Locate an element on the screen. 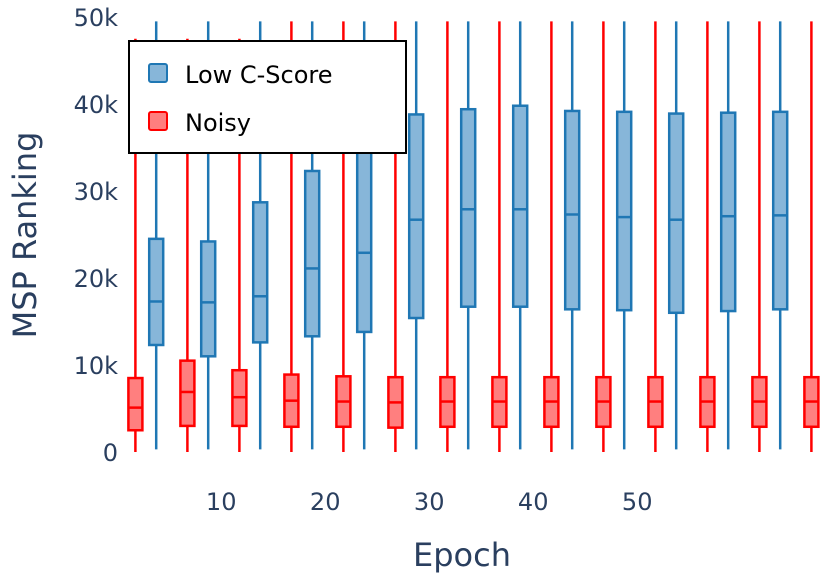 Image resolution: width=830 pixels, height=577 pixels. x-tick-label: 30 is located at coordinates (429, 502).